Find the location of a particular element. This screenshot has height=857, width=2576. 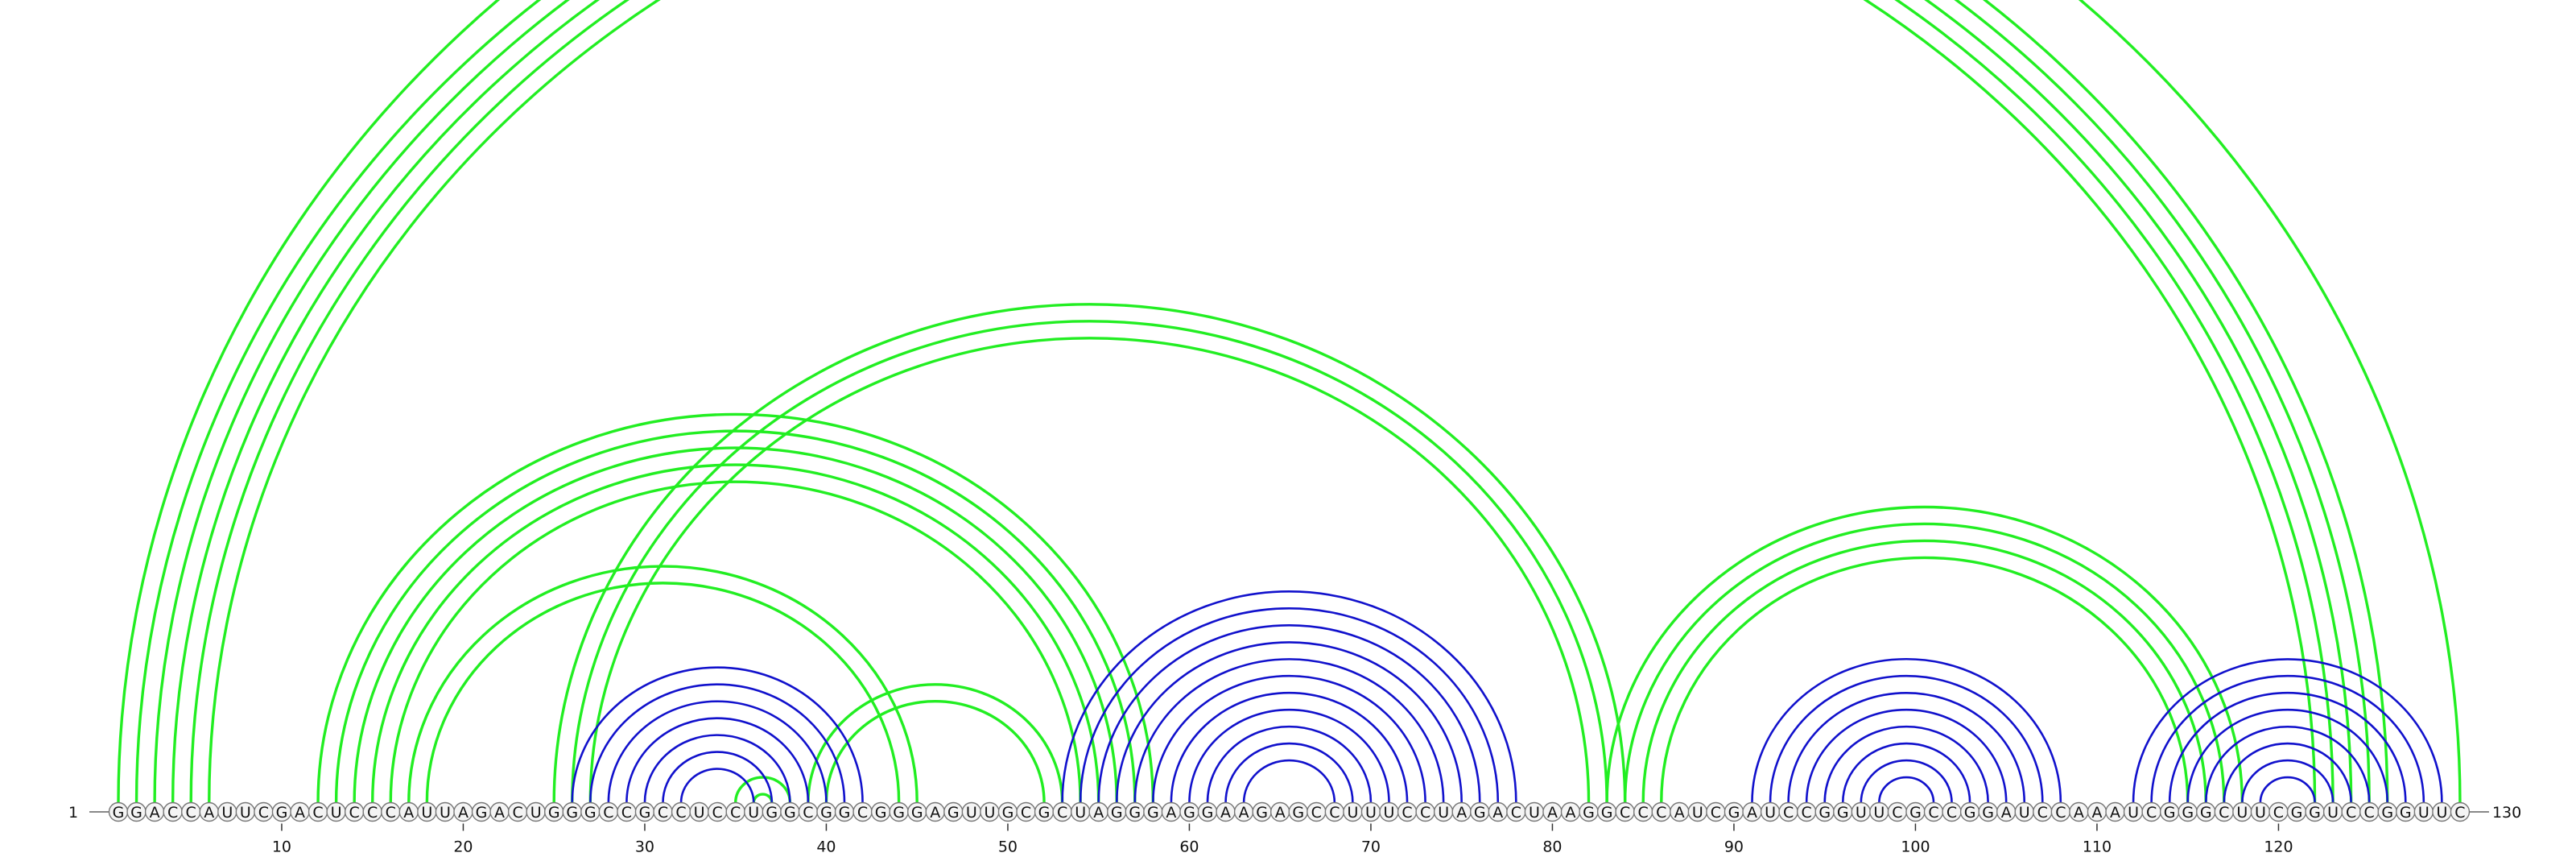

tick-label: 10 is located at coordinates (281, 847).